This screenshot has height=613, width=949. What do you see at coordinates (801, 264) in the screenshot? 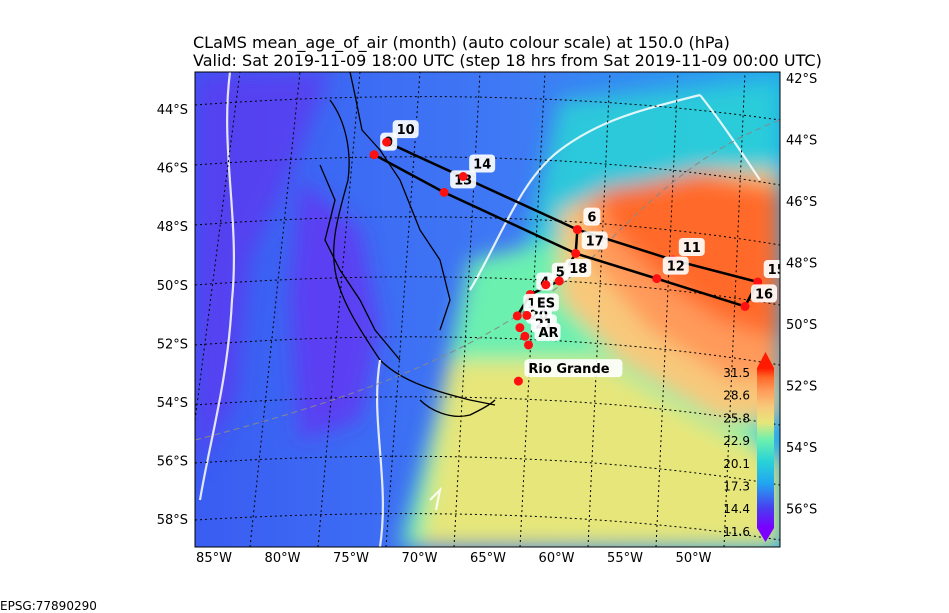
I see `lat-tick-label-right: 48°S` at bounding box center [801, 264].